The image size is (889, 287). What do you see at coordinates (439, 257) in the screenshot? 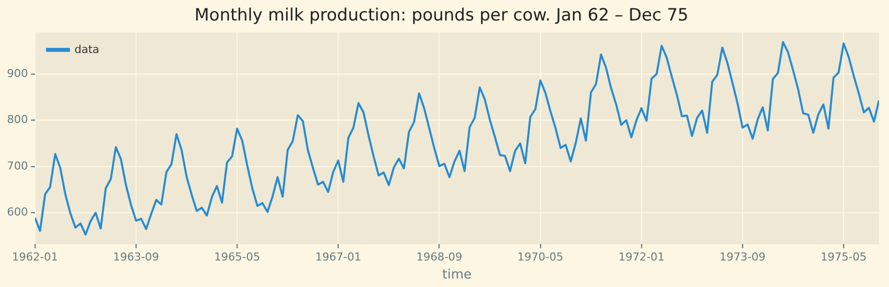
I see `x-tick-label: 1968-09` at bounding box center [439, 257].